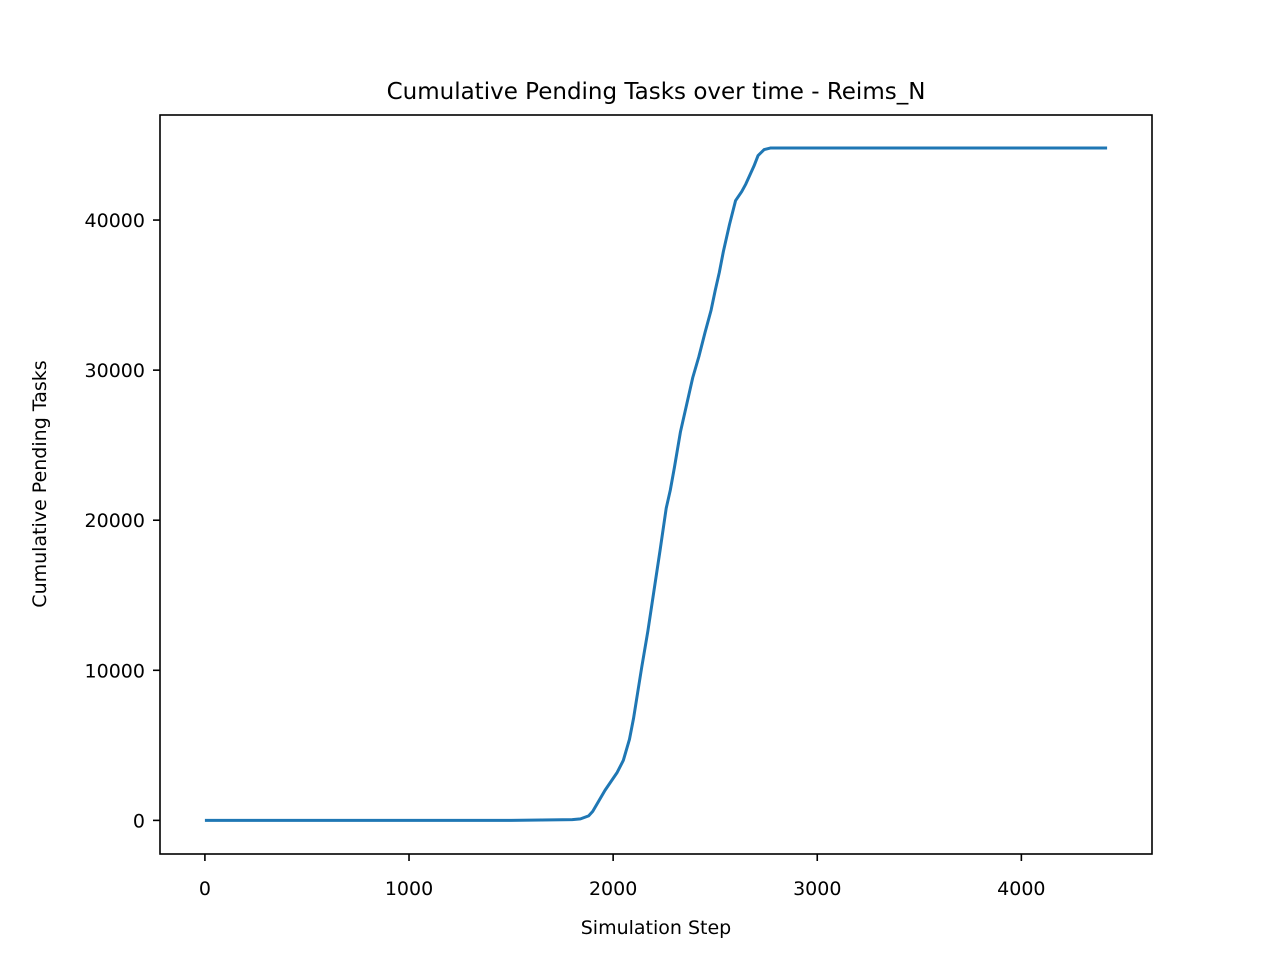 Image resolution: width=1280 pixels, height=960 pixels. Describe the element at coordinates (115, 521) in the screenshot. I see `y-tick-label: 20000` at that location.